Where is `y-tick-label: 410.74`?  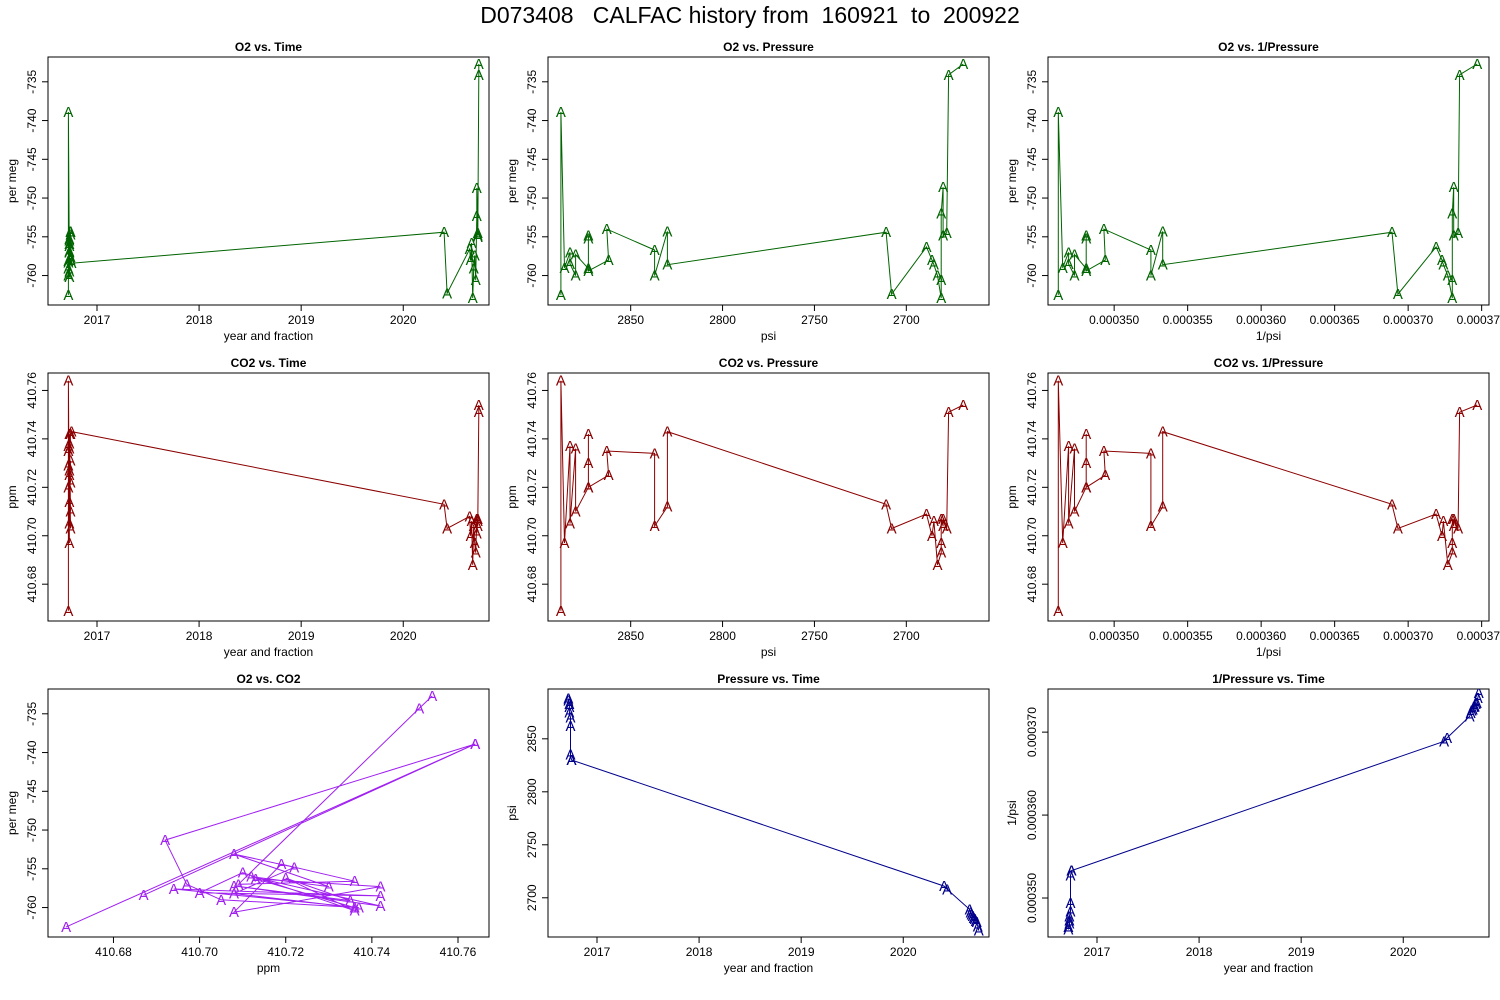
y-tick-label: 410.74 is located at coordinates (532, 438).